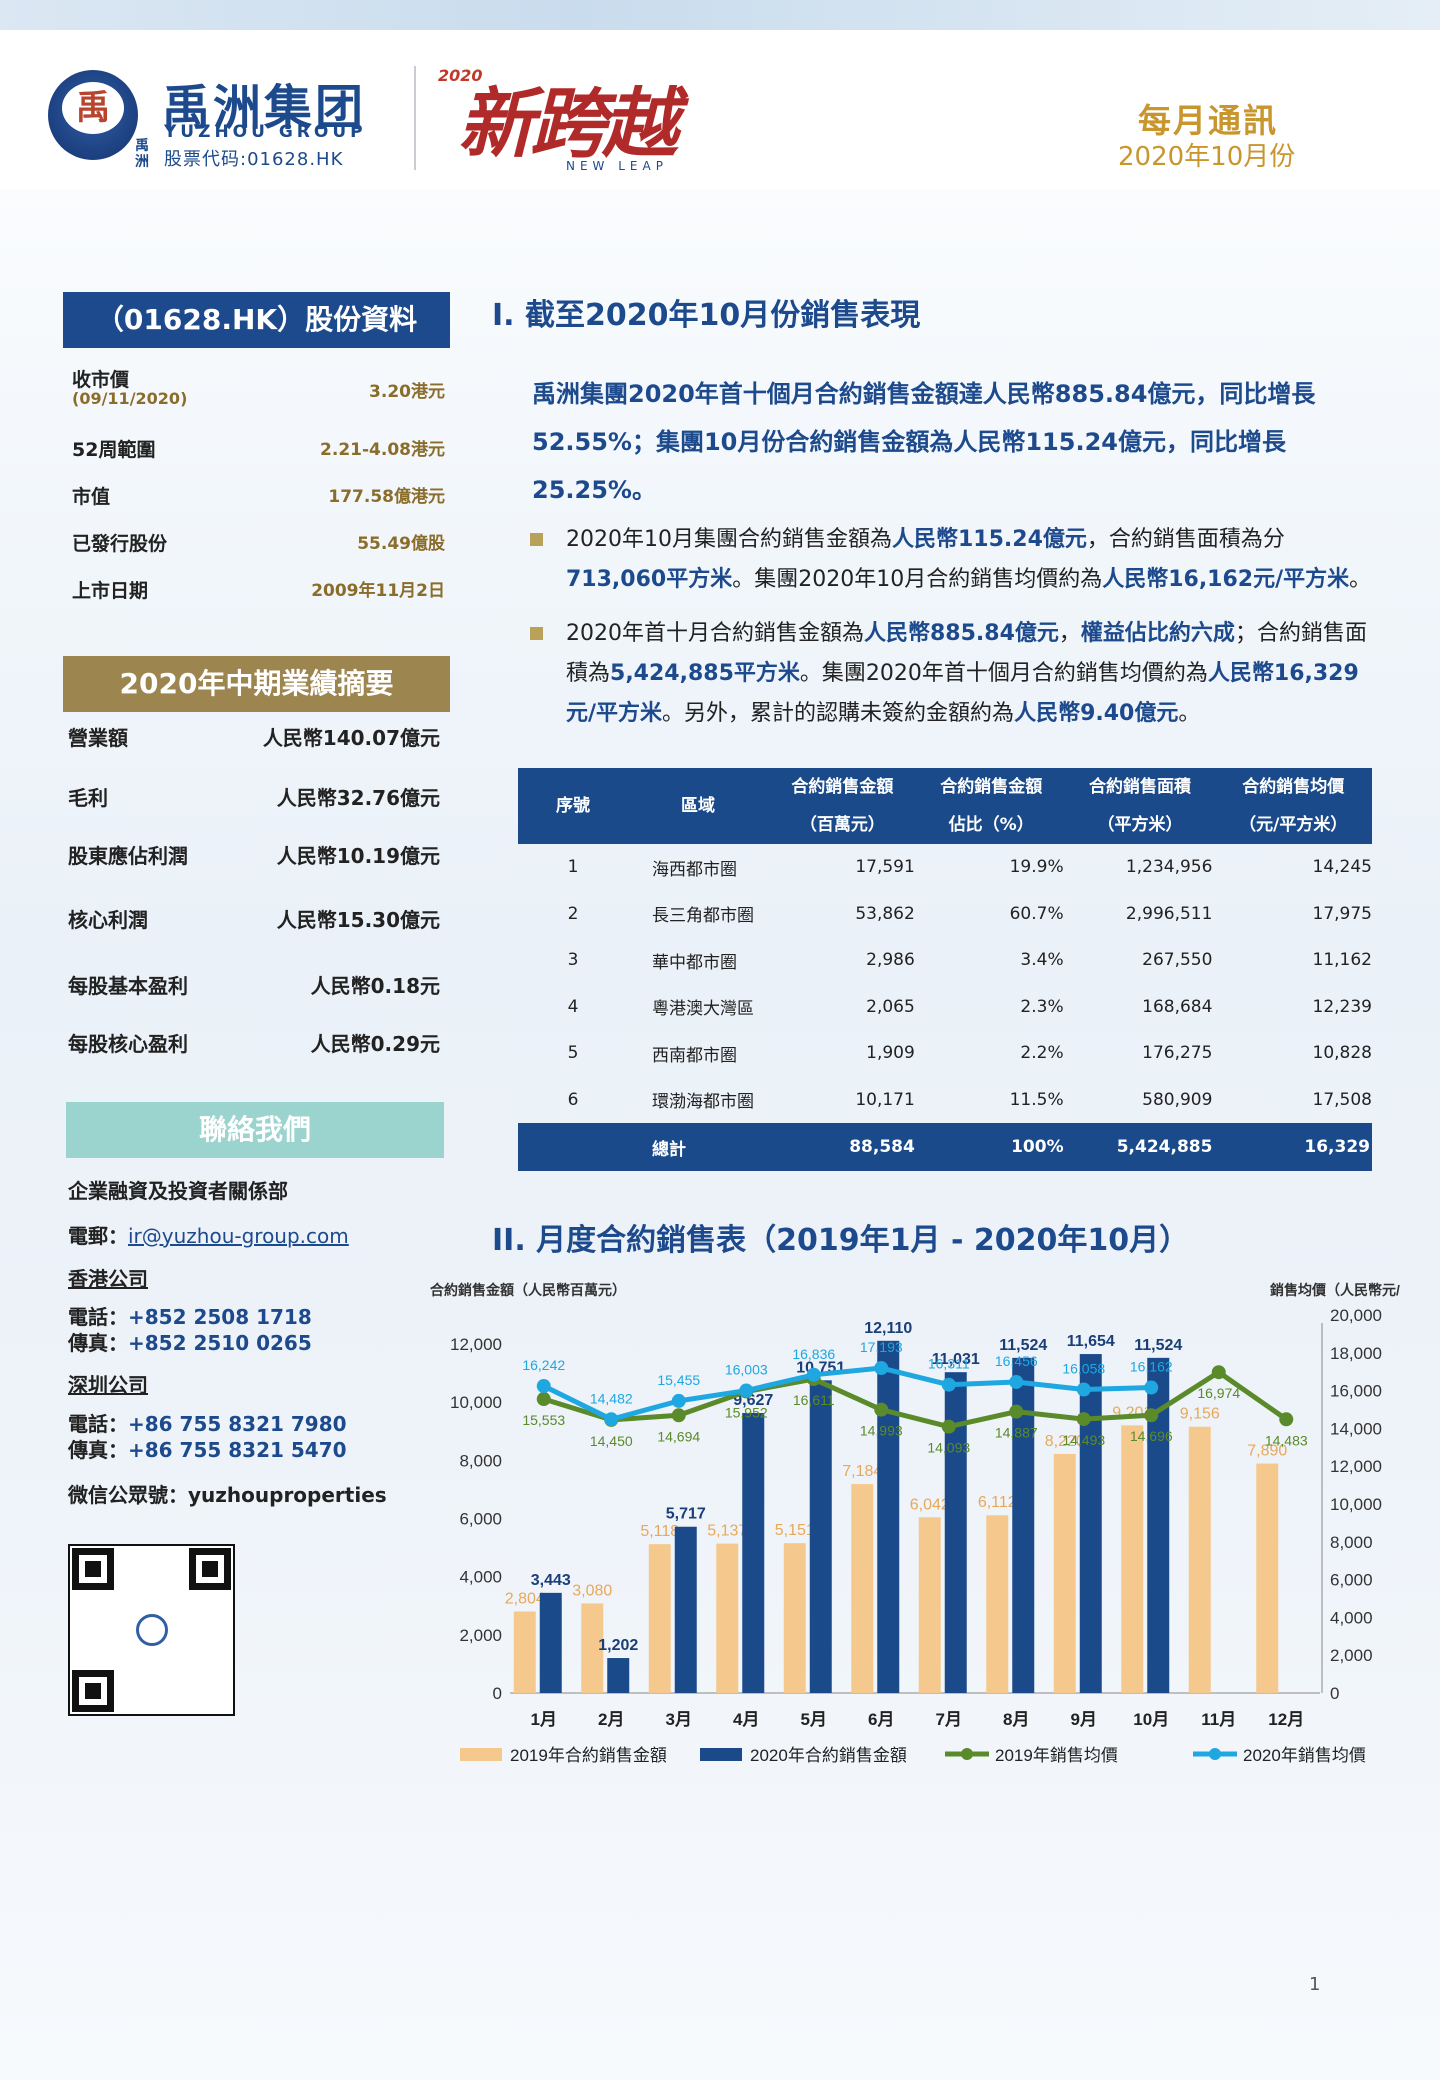 The width and height of the screenshot is (1440, 2080). I want to click on share-label: 收市價, so click(101, 380).